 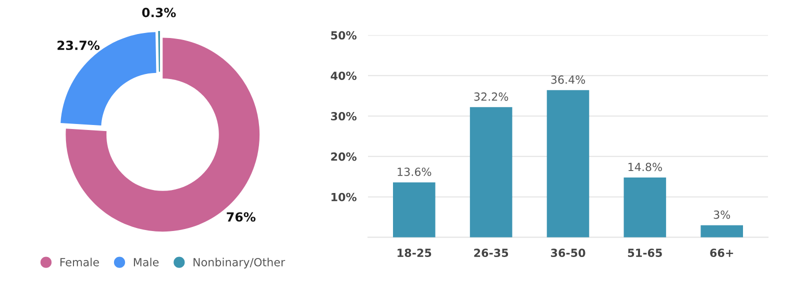 What do you see at coordinates (344, 197) in the screenshot?
I see `y-tick-label: 10%` at bounding box center [344, 197].